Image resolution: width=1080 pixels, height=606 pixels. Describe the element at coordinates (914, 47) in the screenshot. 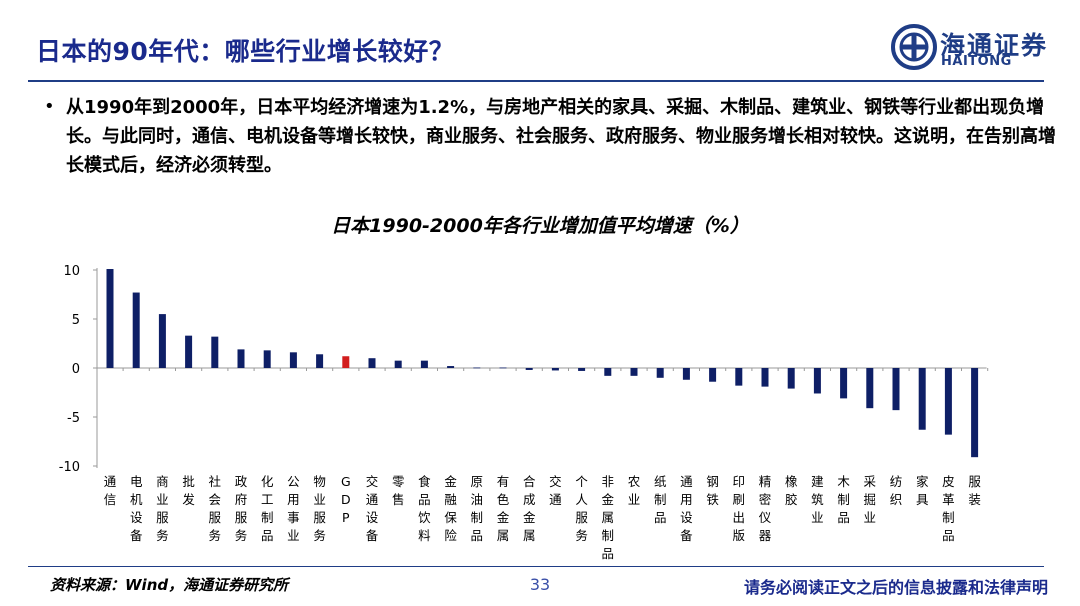

I see `haitong-logo-icon` at that location.